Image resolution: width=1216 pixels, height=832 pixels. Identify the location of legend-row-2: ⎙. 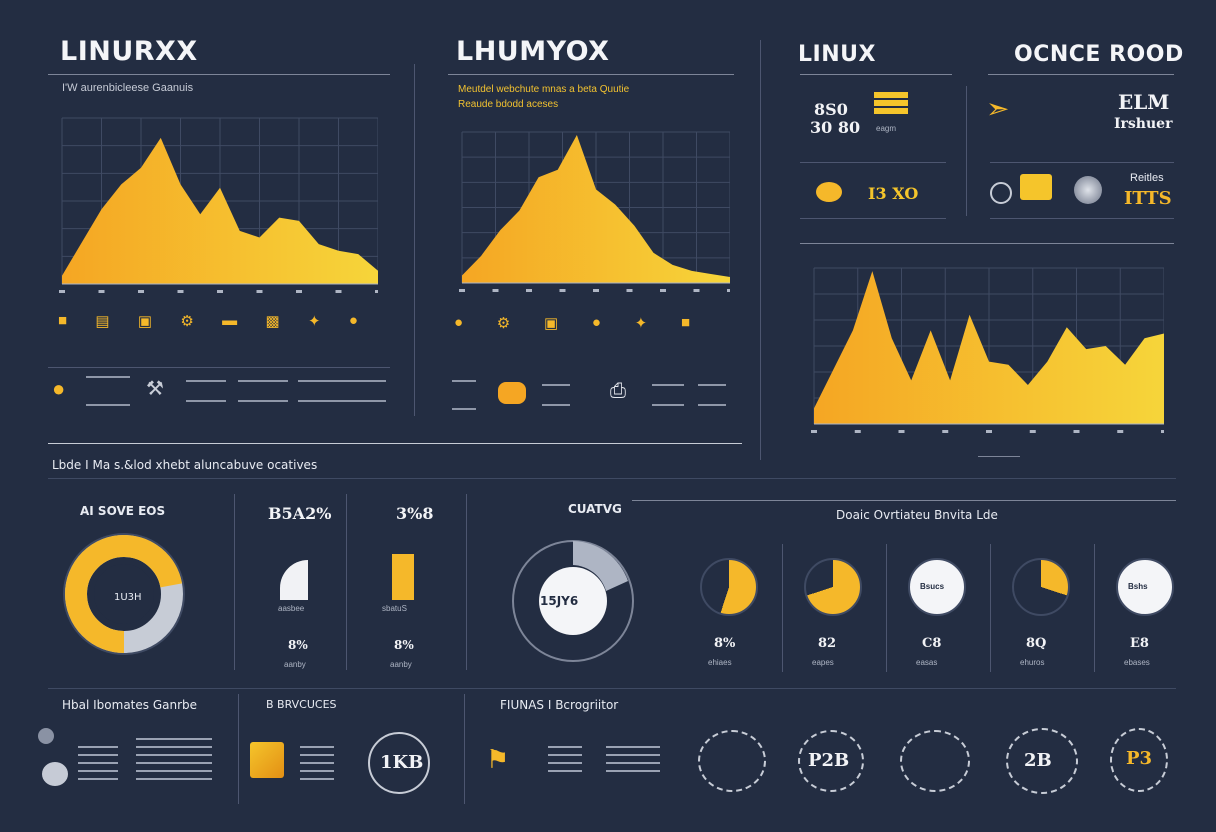
(590, 393).